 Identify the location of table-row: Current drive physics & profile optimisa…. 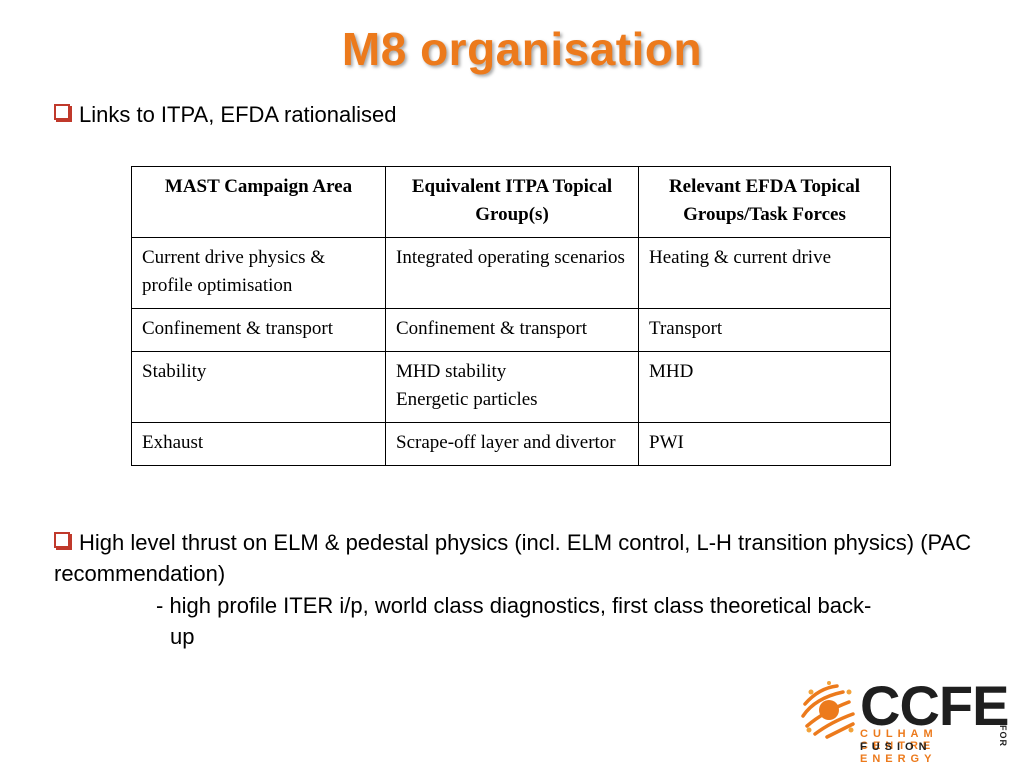
(511, 273).